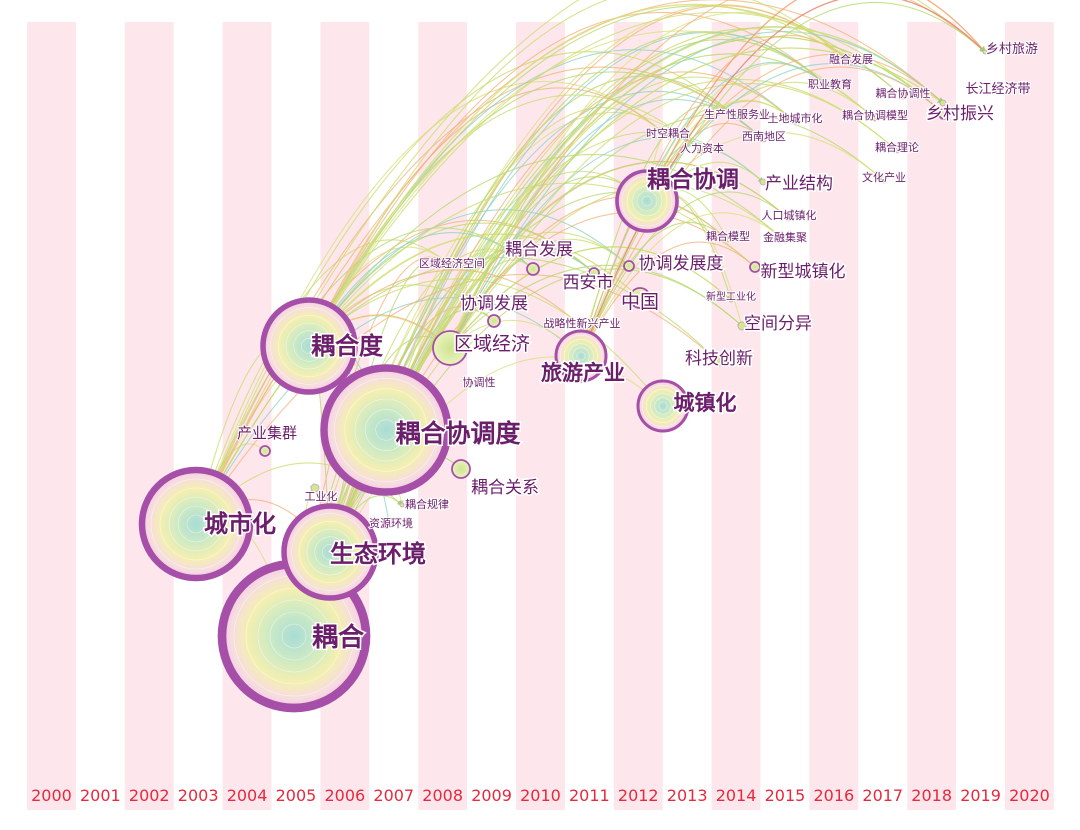 This screenshot has width=1080, height=830. Describe the element at coordinates (638, 795) in the screenshot. I see `year-label: 2012` at that location.